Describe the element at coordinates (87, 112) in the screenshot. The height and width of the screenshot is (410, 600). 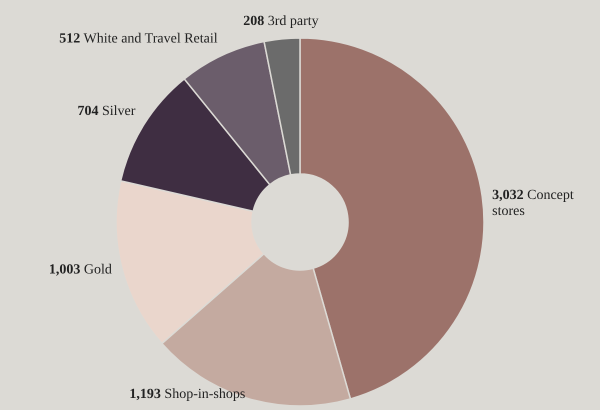
I see `data-label: 704` at that location.